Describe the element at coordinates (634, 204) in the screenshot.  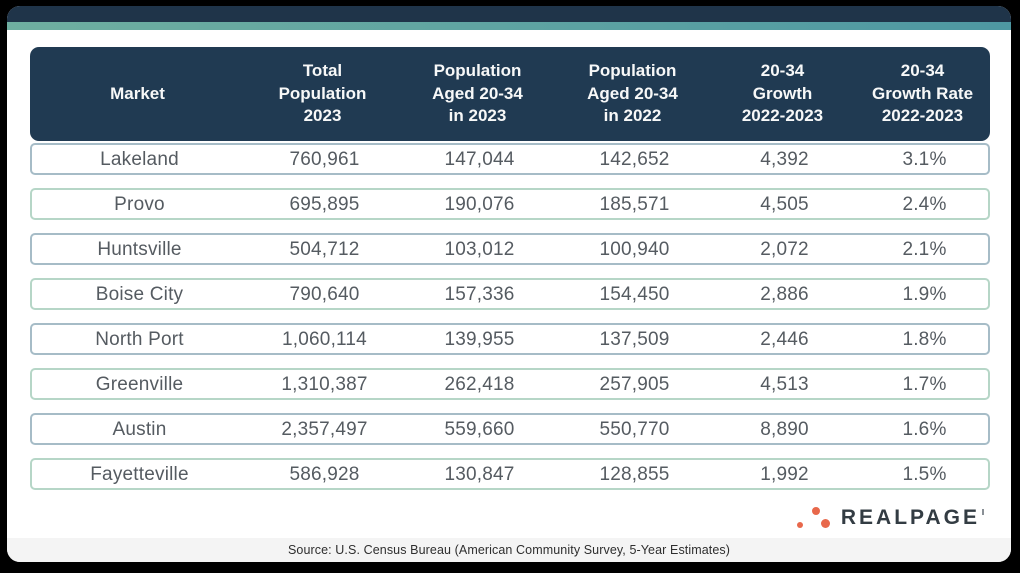
I see `cell-pop-20-34-2022: 185,571` at that location.